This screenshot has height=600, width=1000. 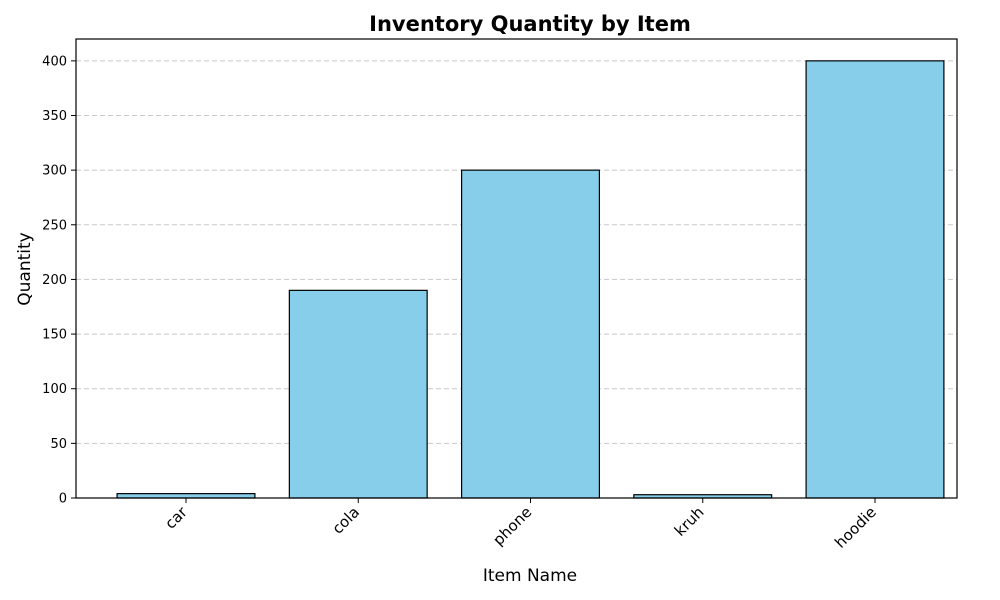 I want to click on x-axis-label: Item Name, so click(x=530, y=576).